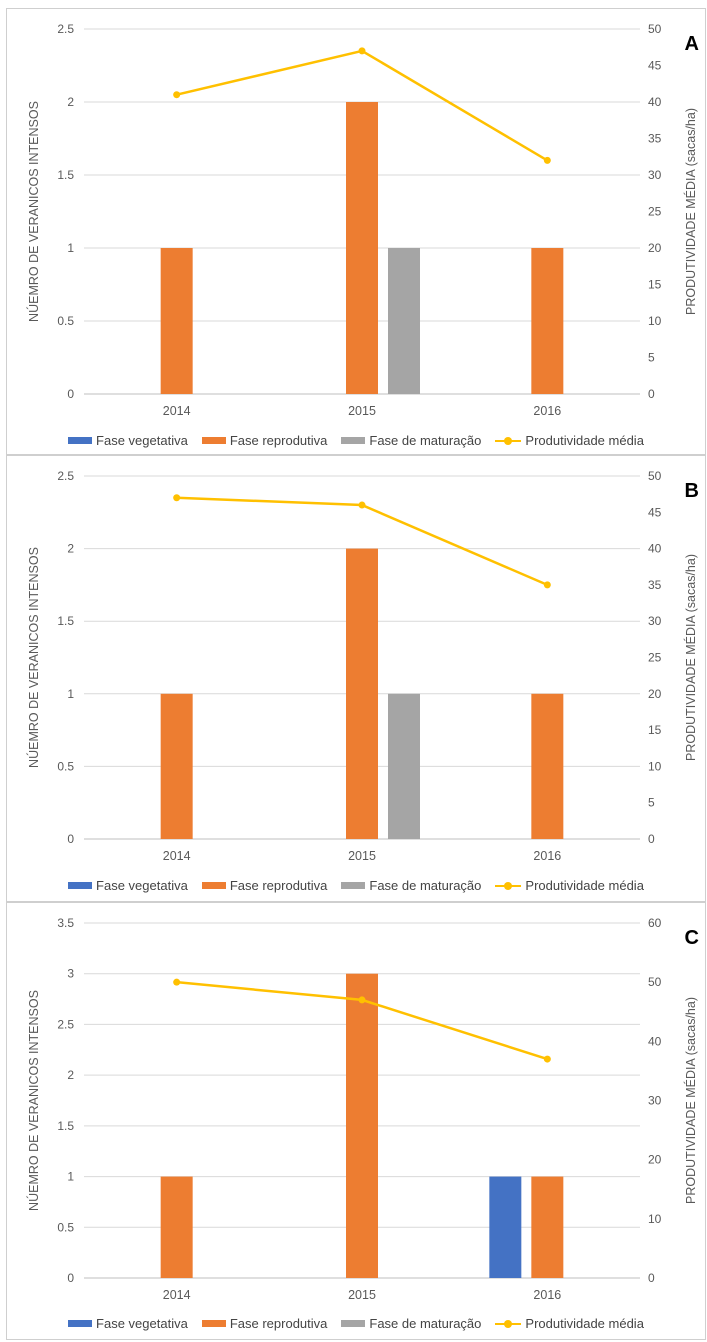 This screenshot has height=1342, width=707. Describe the element at coordinates (655, 139) in the screenshot. I see `y2-tick-label: 35` at that location.